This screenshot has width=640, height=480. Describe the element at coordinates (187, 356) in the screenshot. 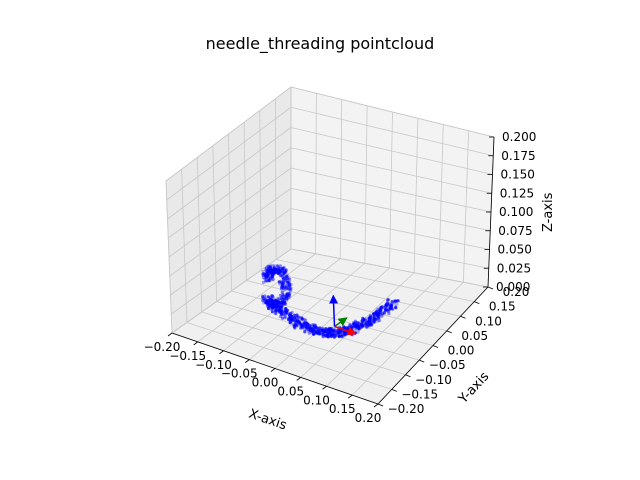

I see `x-tick-label: −0.15` at that location.